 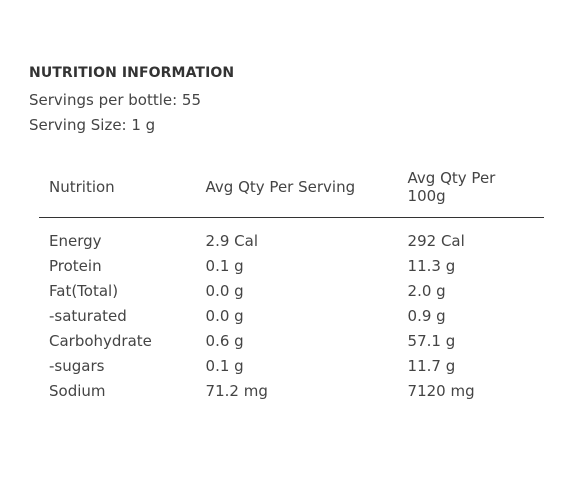 I want to click on table-cell: 0.9 g, so click(x=426, y=315).